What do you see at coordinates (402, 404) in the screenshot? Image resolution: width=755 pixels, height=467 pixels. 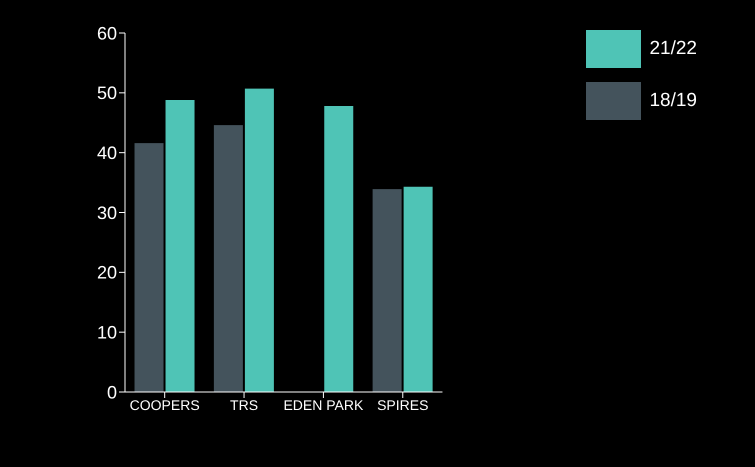 I see `x-tick-label: SPIRES` at bounding box center [402, 404].